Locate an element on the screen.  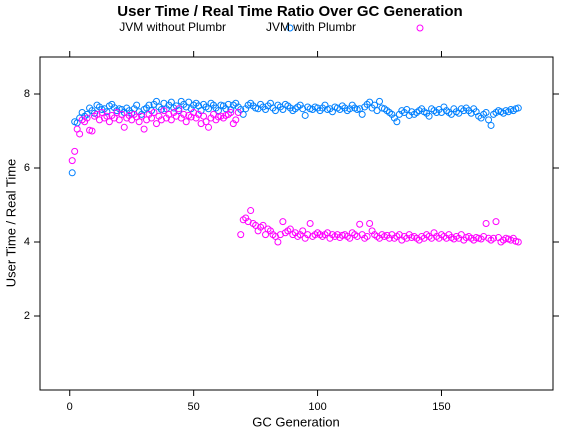
x-tick-label: 150 is located at coordinates (441, 407).